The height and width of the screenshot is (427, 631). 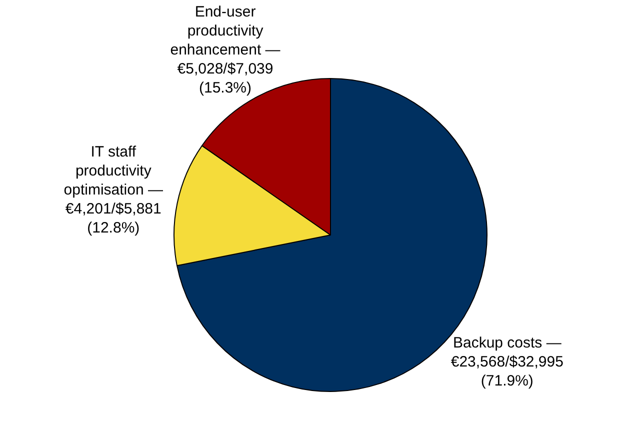 I want to click on slice-label: Backup costs —, so click(x=507, y=343).